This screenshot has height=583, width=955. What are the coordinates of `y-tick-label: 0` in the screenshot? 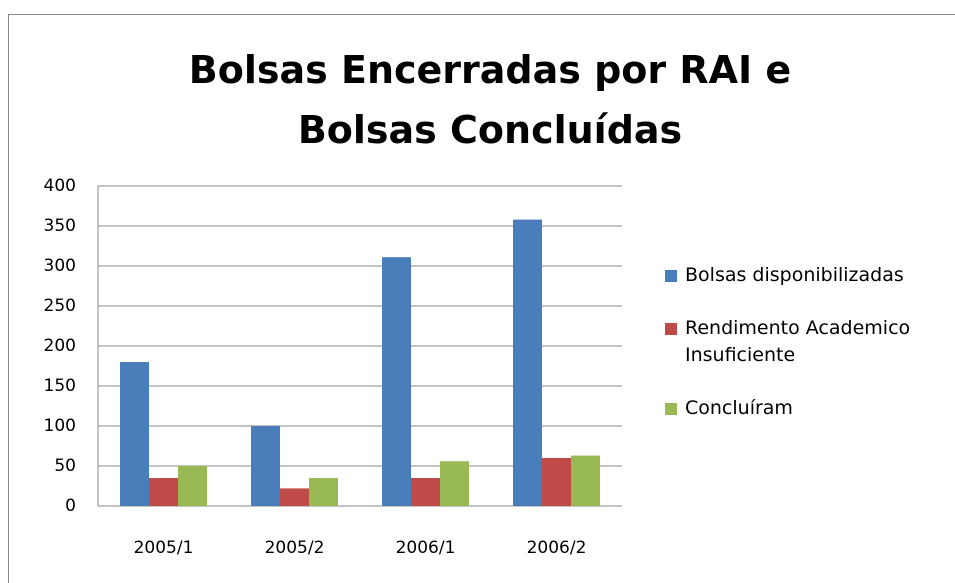 It's located at (70, 506).